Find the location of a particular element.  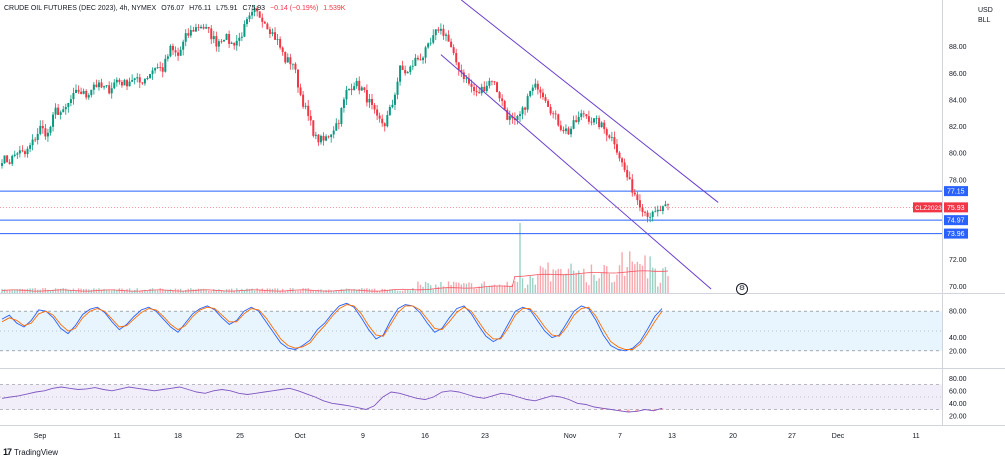

symbol-title: CRUDE OIL FUTURES (DEC 2023), 4h, NYMEX is located at coordinates (80, 8).